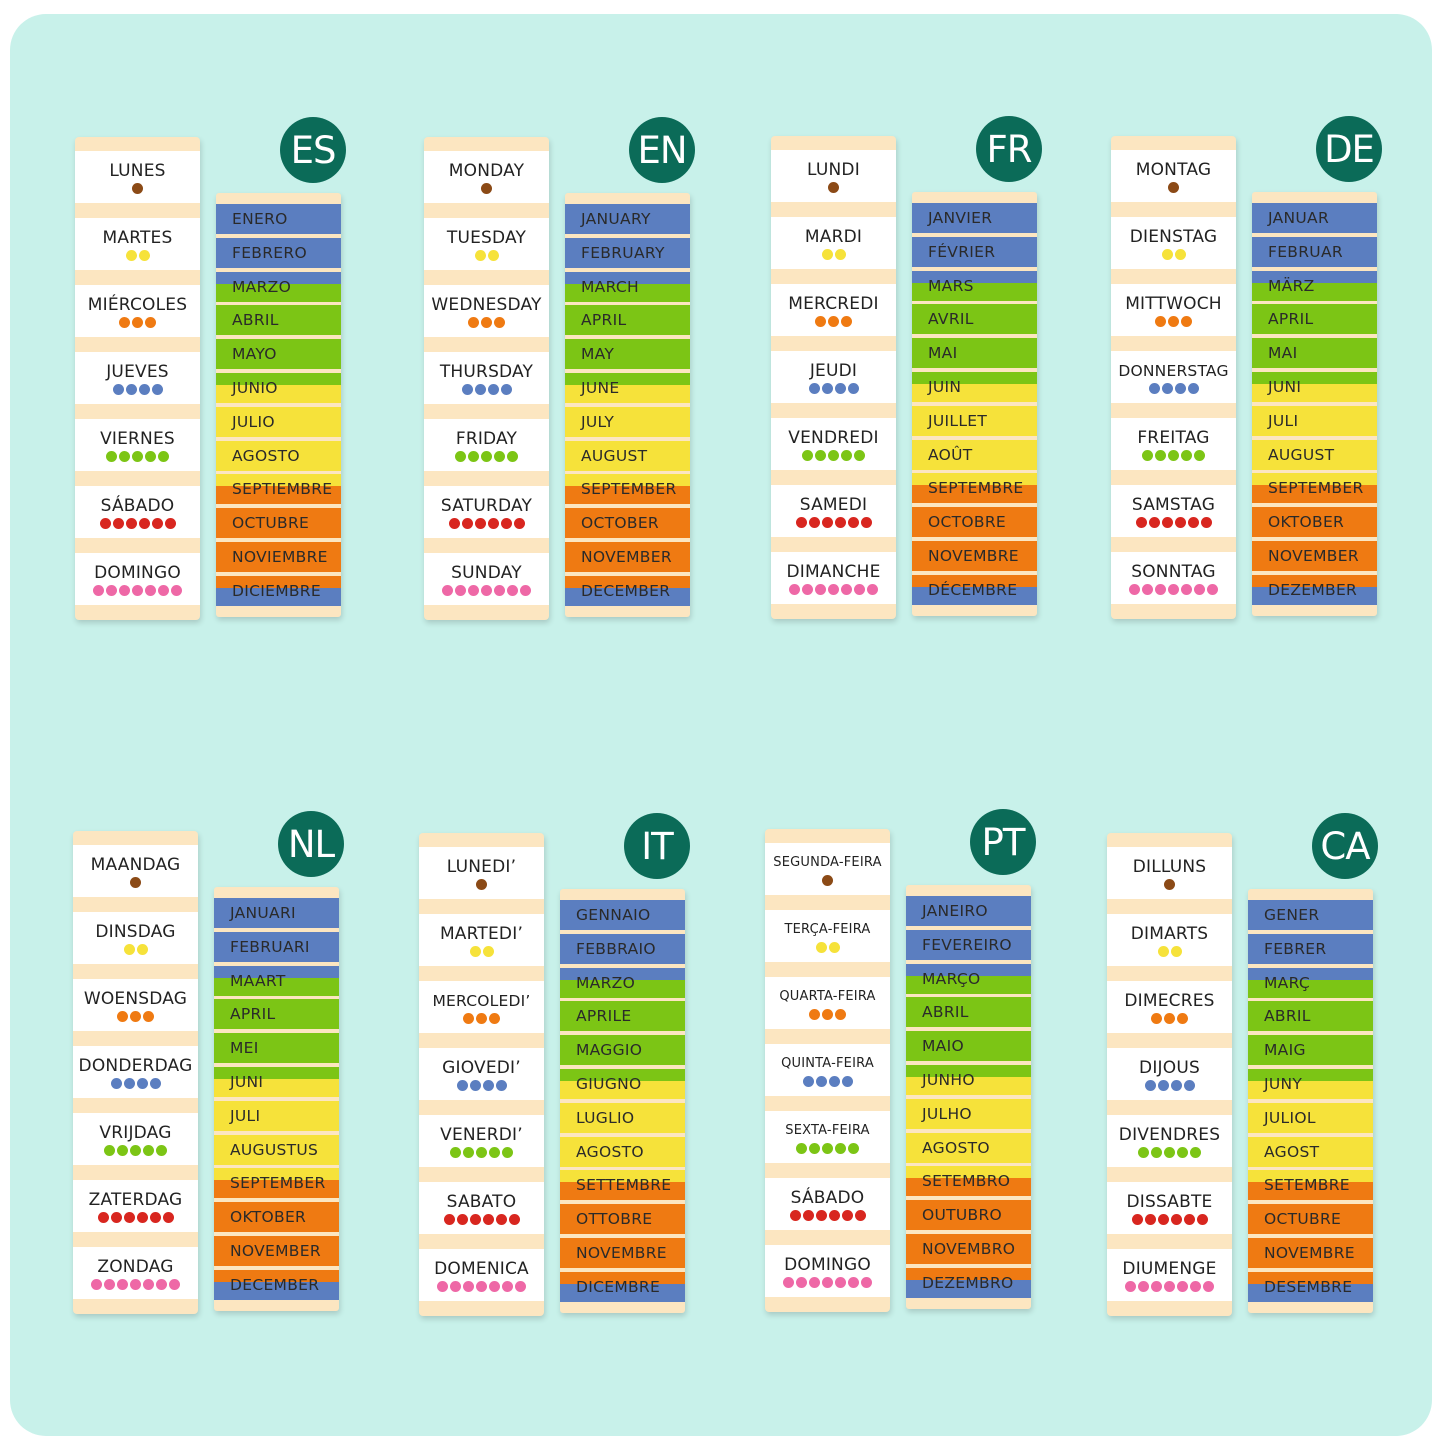  I want to click on weekday-card: MARTEDI’, so click(481, 940).